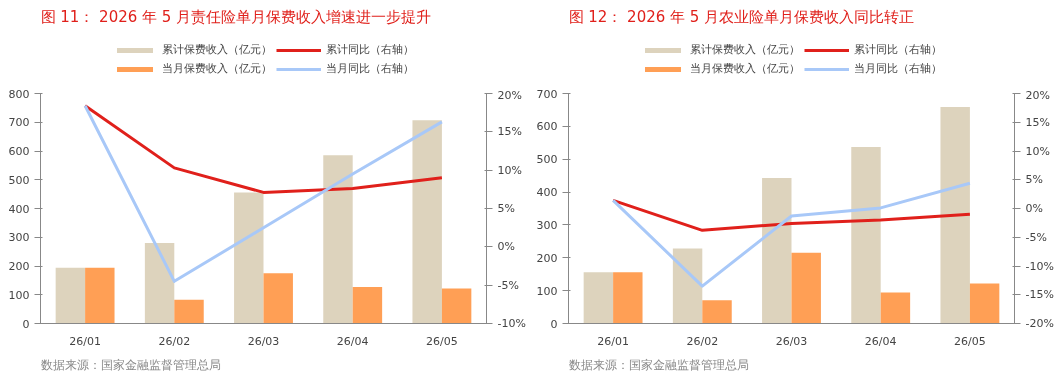 The image size is (1061, 379). Describe the element at coordinates (1039, 323) in the screenshot. I see `y2-tick-label: -20%` at that location.